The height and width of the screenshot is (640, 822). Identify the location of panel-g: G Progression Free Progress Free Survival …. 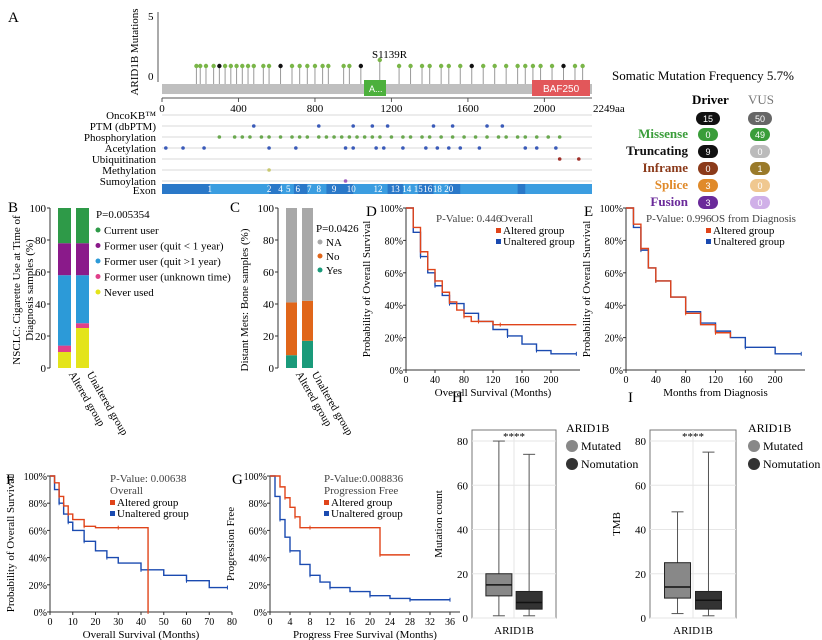
(342, 556).